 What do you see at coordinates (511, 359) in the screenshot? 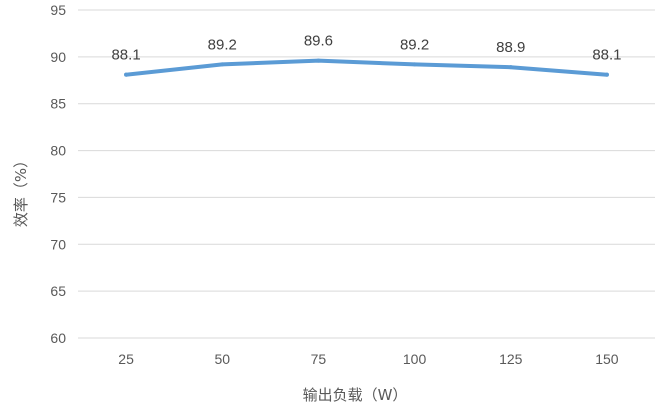
I see `x-tick-label: 125` at bounding box center [511, 359].